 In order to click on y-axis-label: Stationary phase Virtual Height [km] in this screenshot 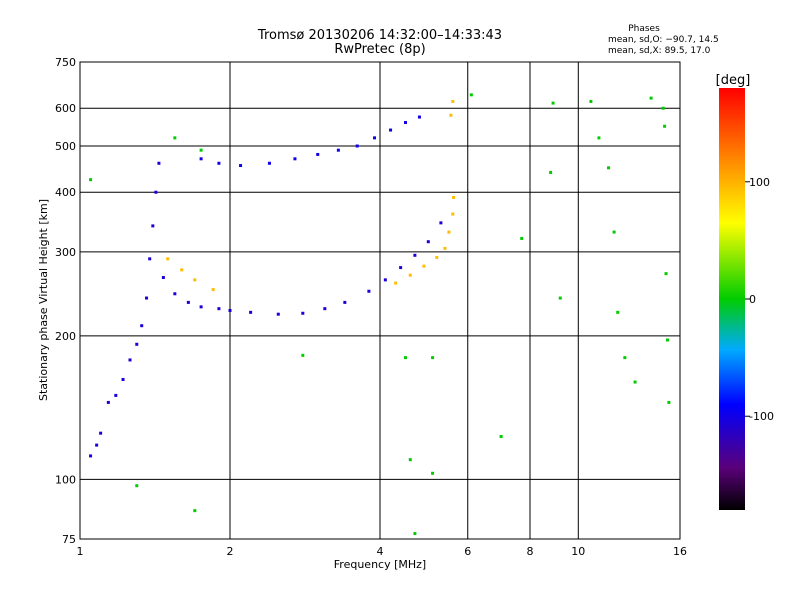, I will do `click(43, 300)`.